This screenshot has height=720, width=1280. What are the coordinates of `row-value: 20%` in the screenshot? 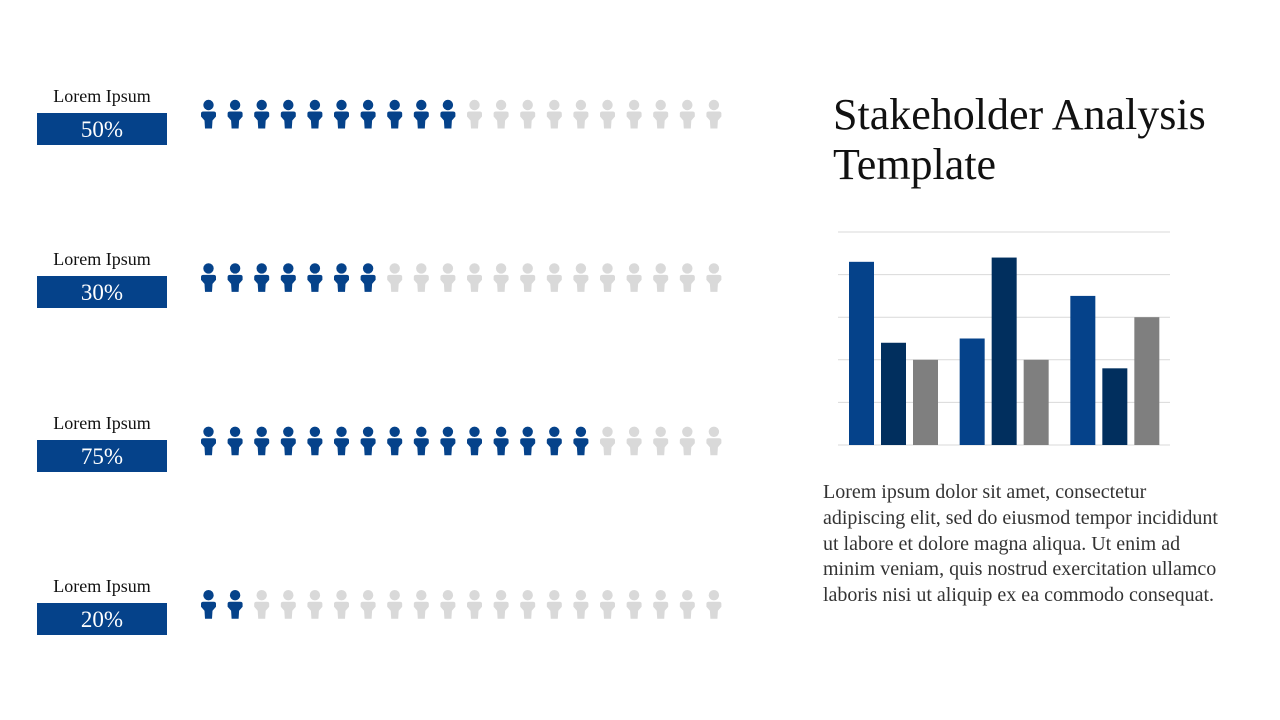 It's located at (102, 619).